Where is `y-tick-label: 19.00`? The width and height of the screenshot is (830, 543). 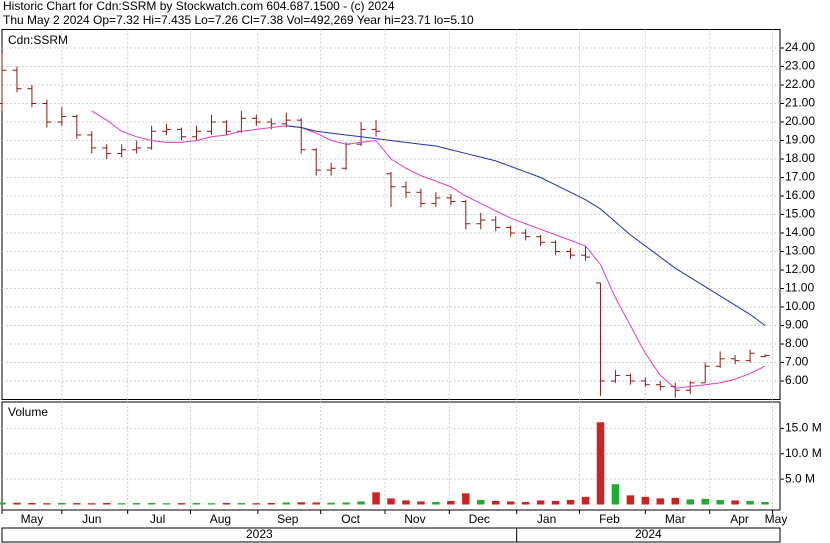
y-tick-label: 19.00 is located at coordinates (800, 140).